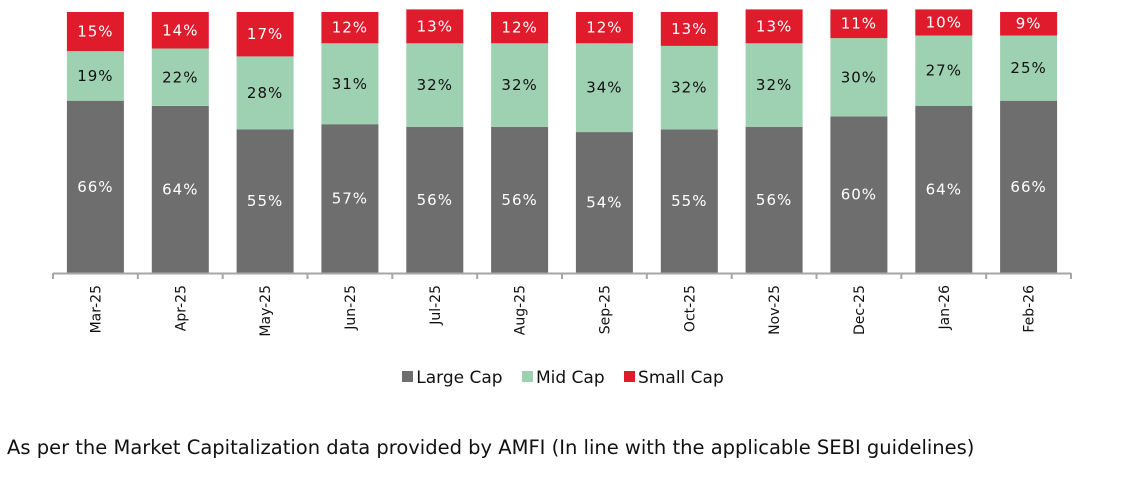 The width and height of the screenshot is (1126, 477). Describe the element at coordinates (527, 376) in the screenshot. I see `legend-swatch-mid-cap` at that location.